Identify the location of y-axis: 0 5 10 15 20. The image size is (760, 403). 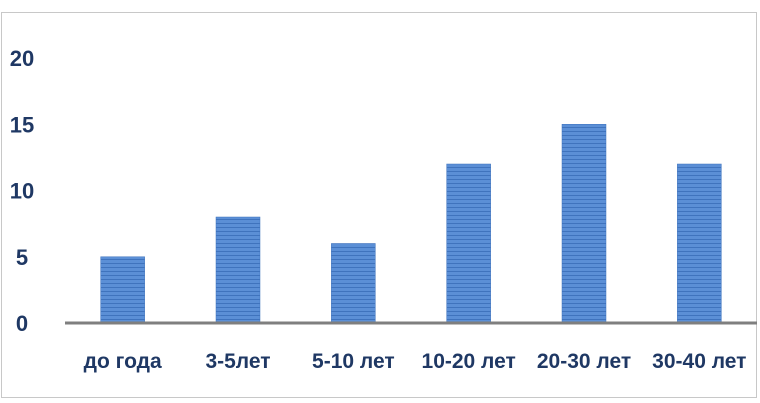
(22, 191).